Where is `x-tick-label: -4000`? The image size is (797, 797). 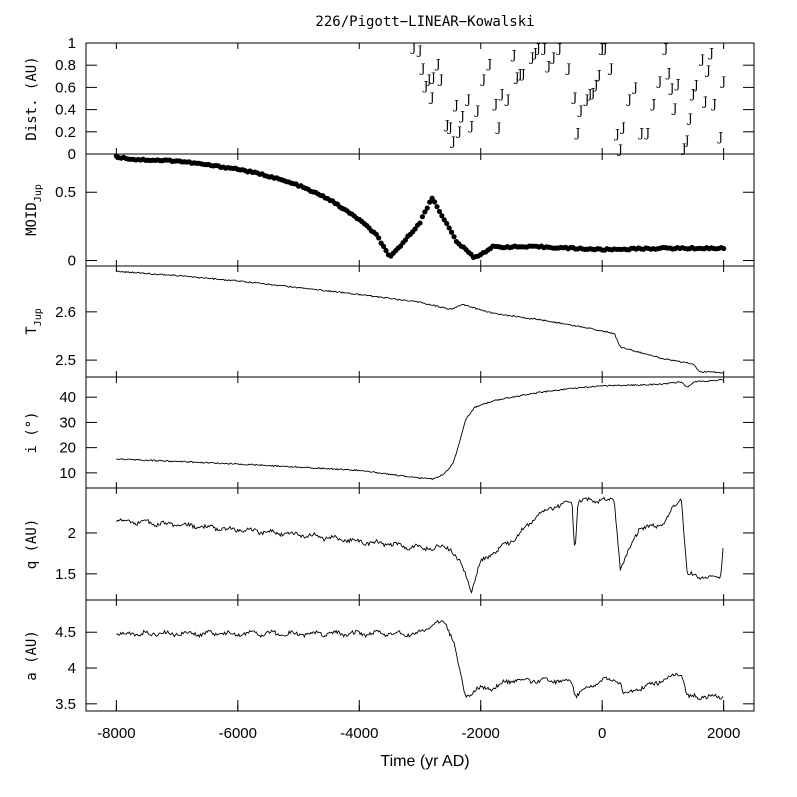
x-tick-label: -4000 is located at coordinates (359, 733).